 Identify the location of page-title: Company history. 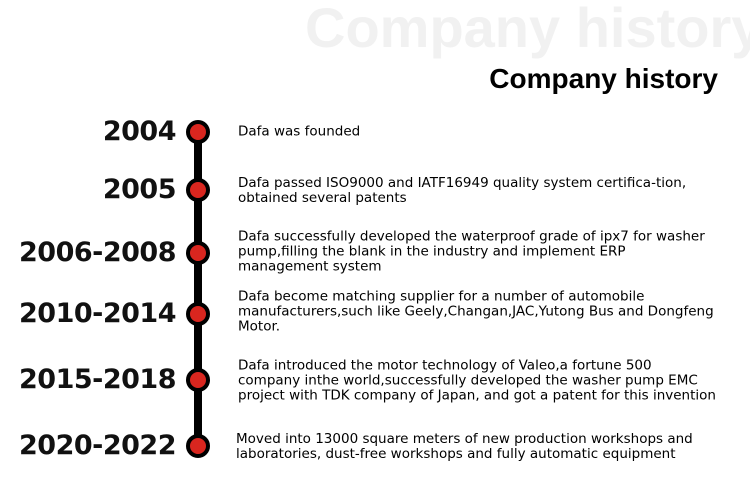
(603, 78).